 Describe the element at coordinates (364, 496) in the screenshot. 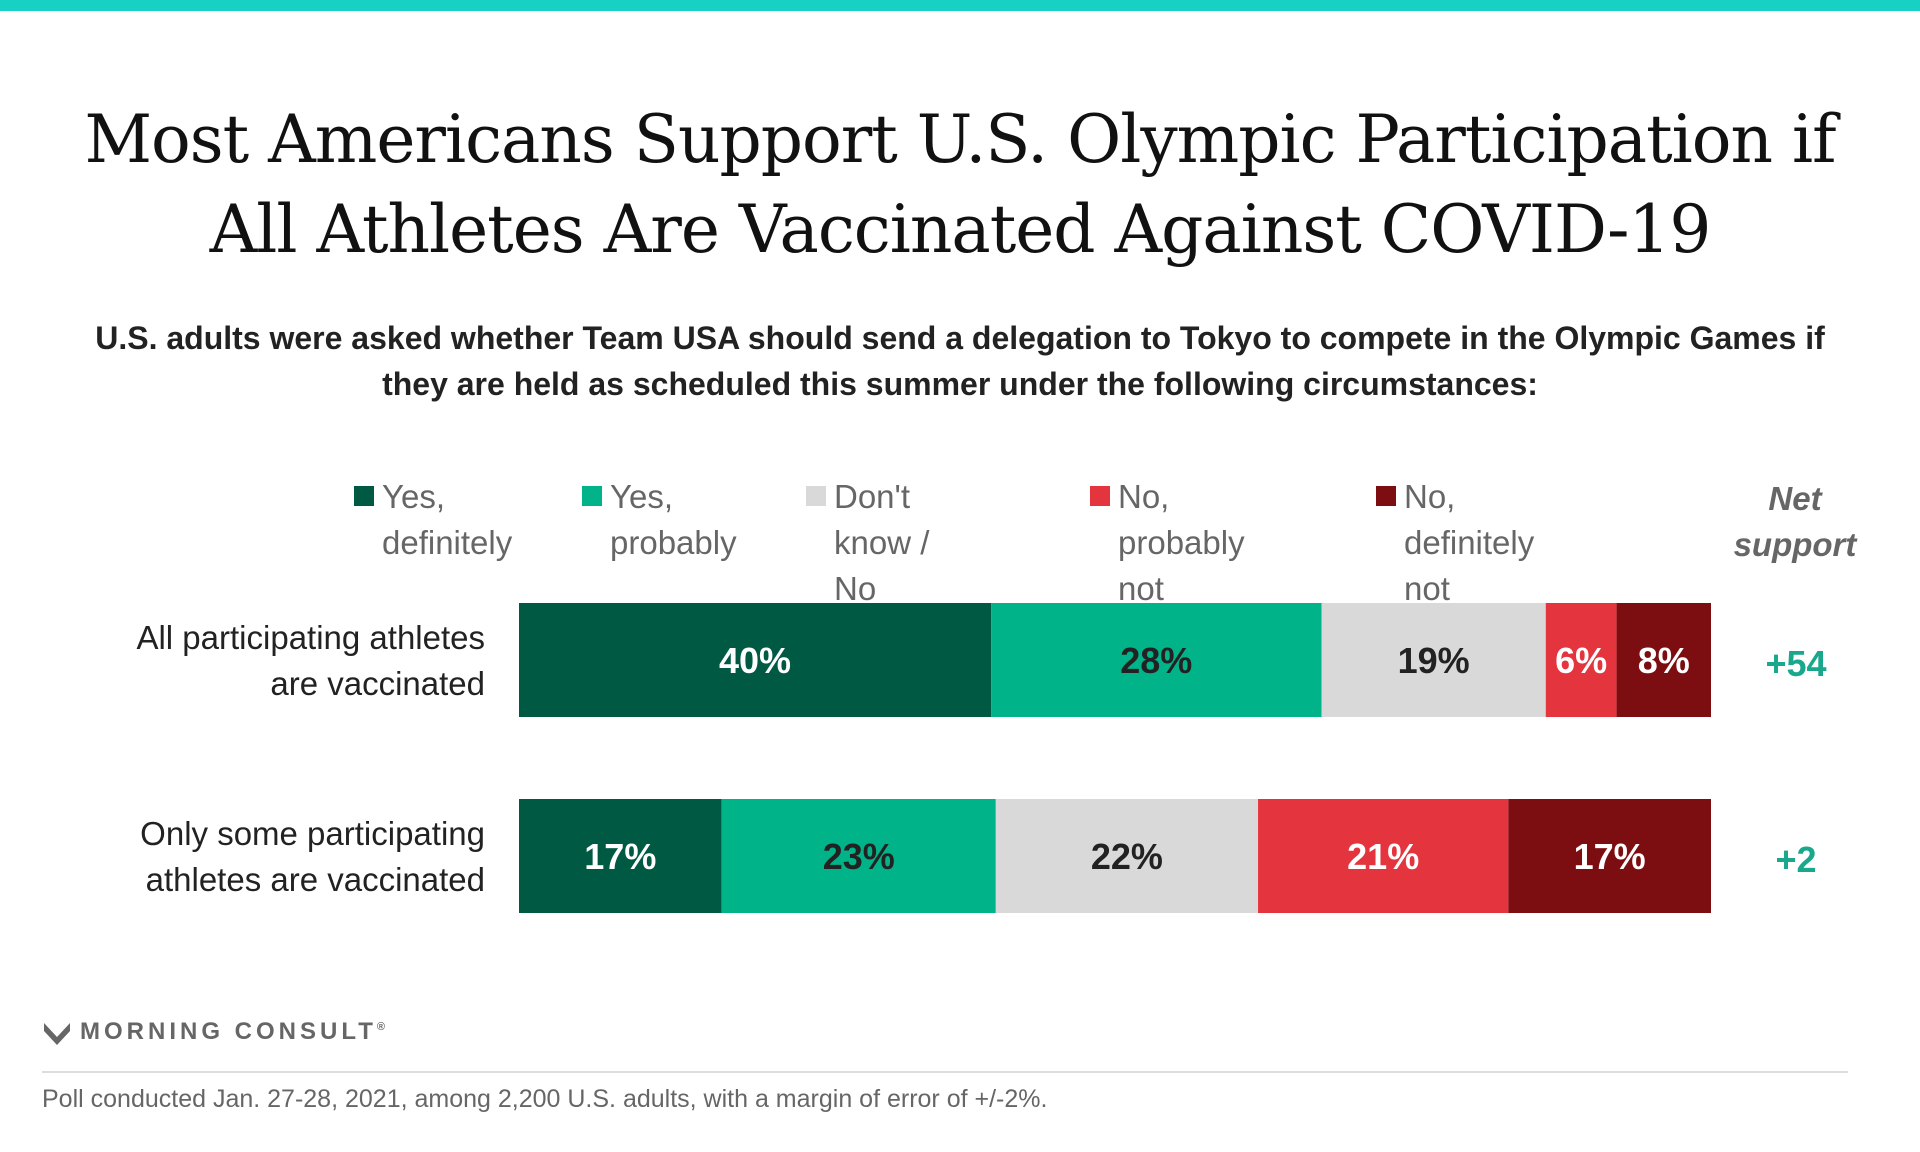

I see `legend-swatch-yes-definitely` at that location.